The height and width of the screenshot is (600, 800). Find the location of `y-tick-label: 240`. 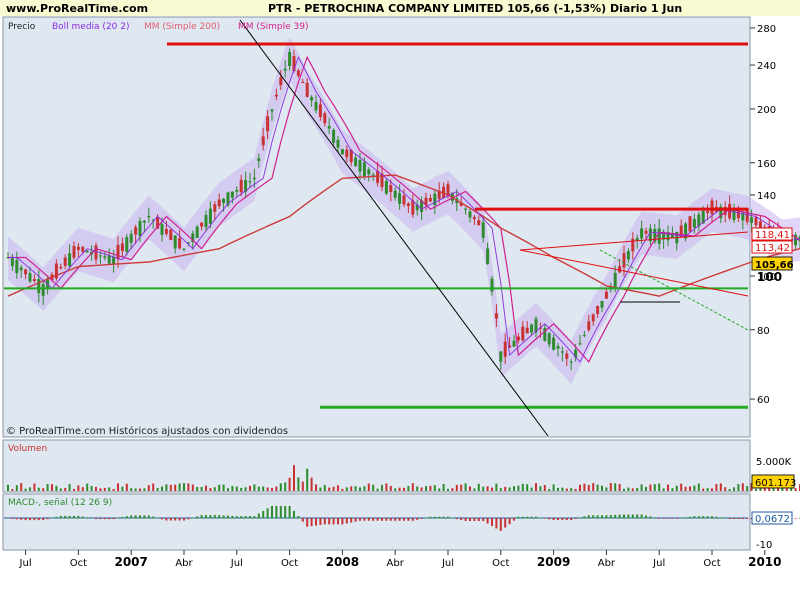

y-tick-label: 240 is located at coordinates (766, 66).